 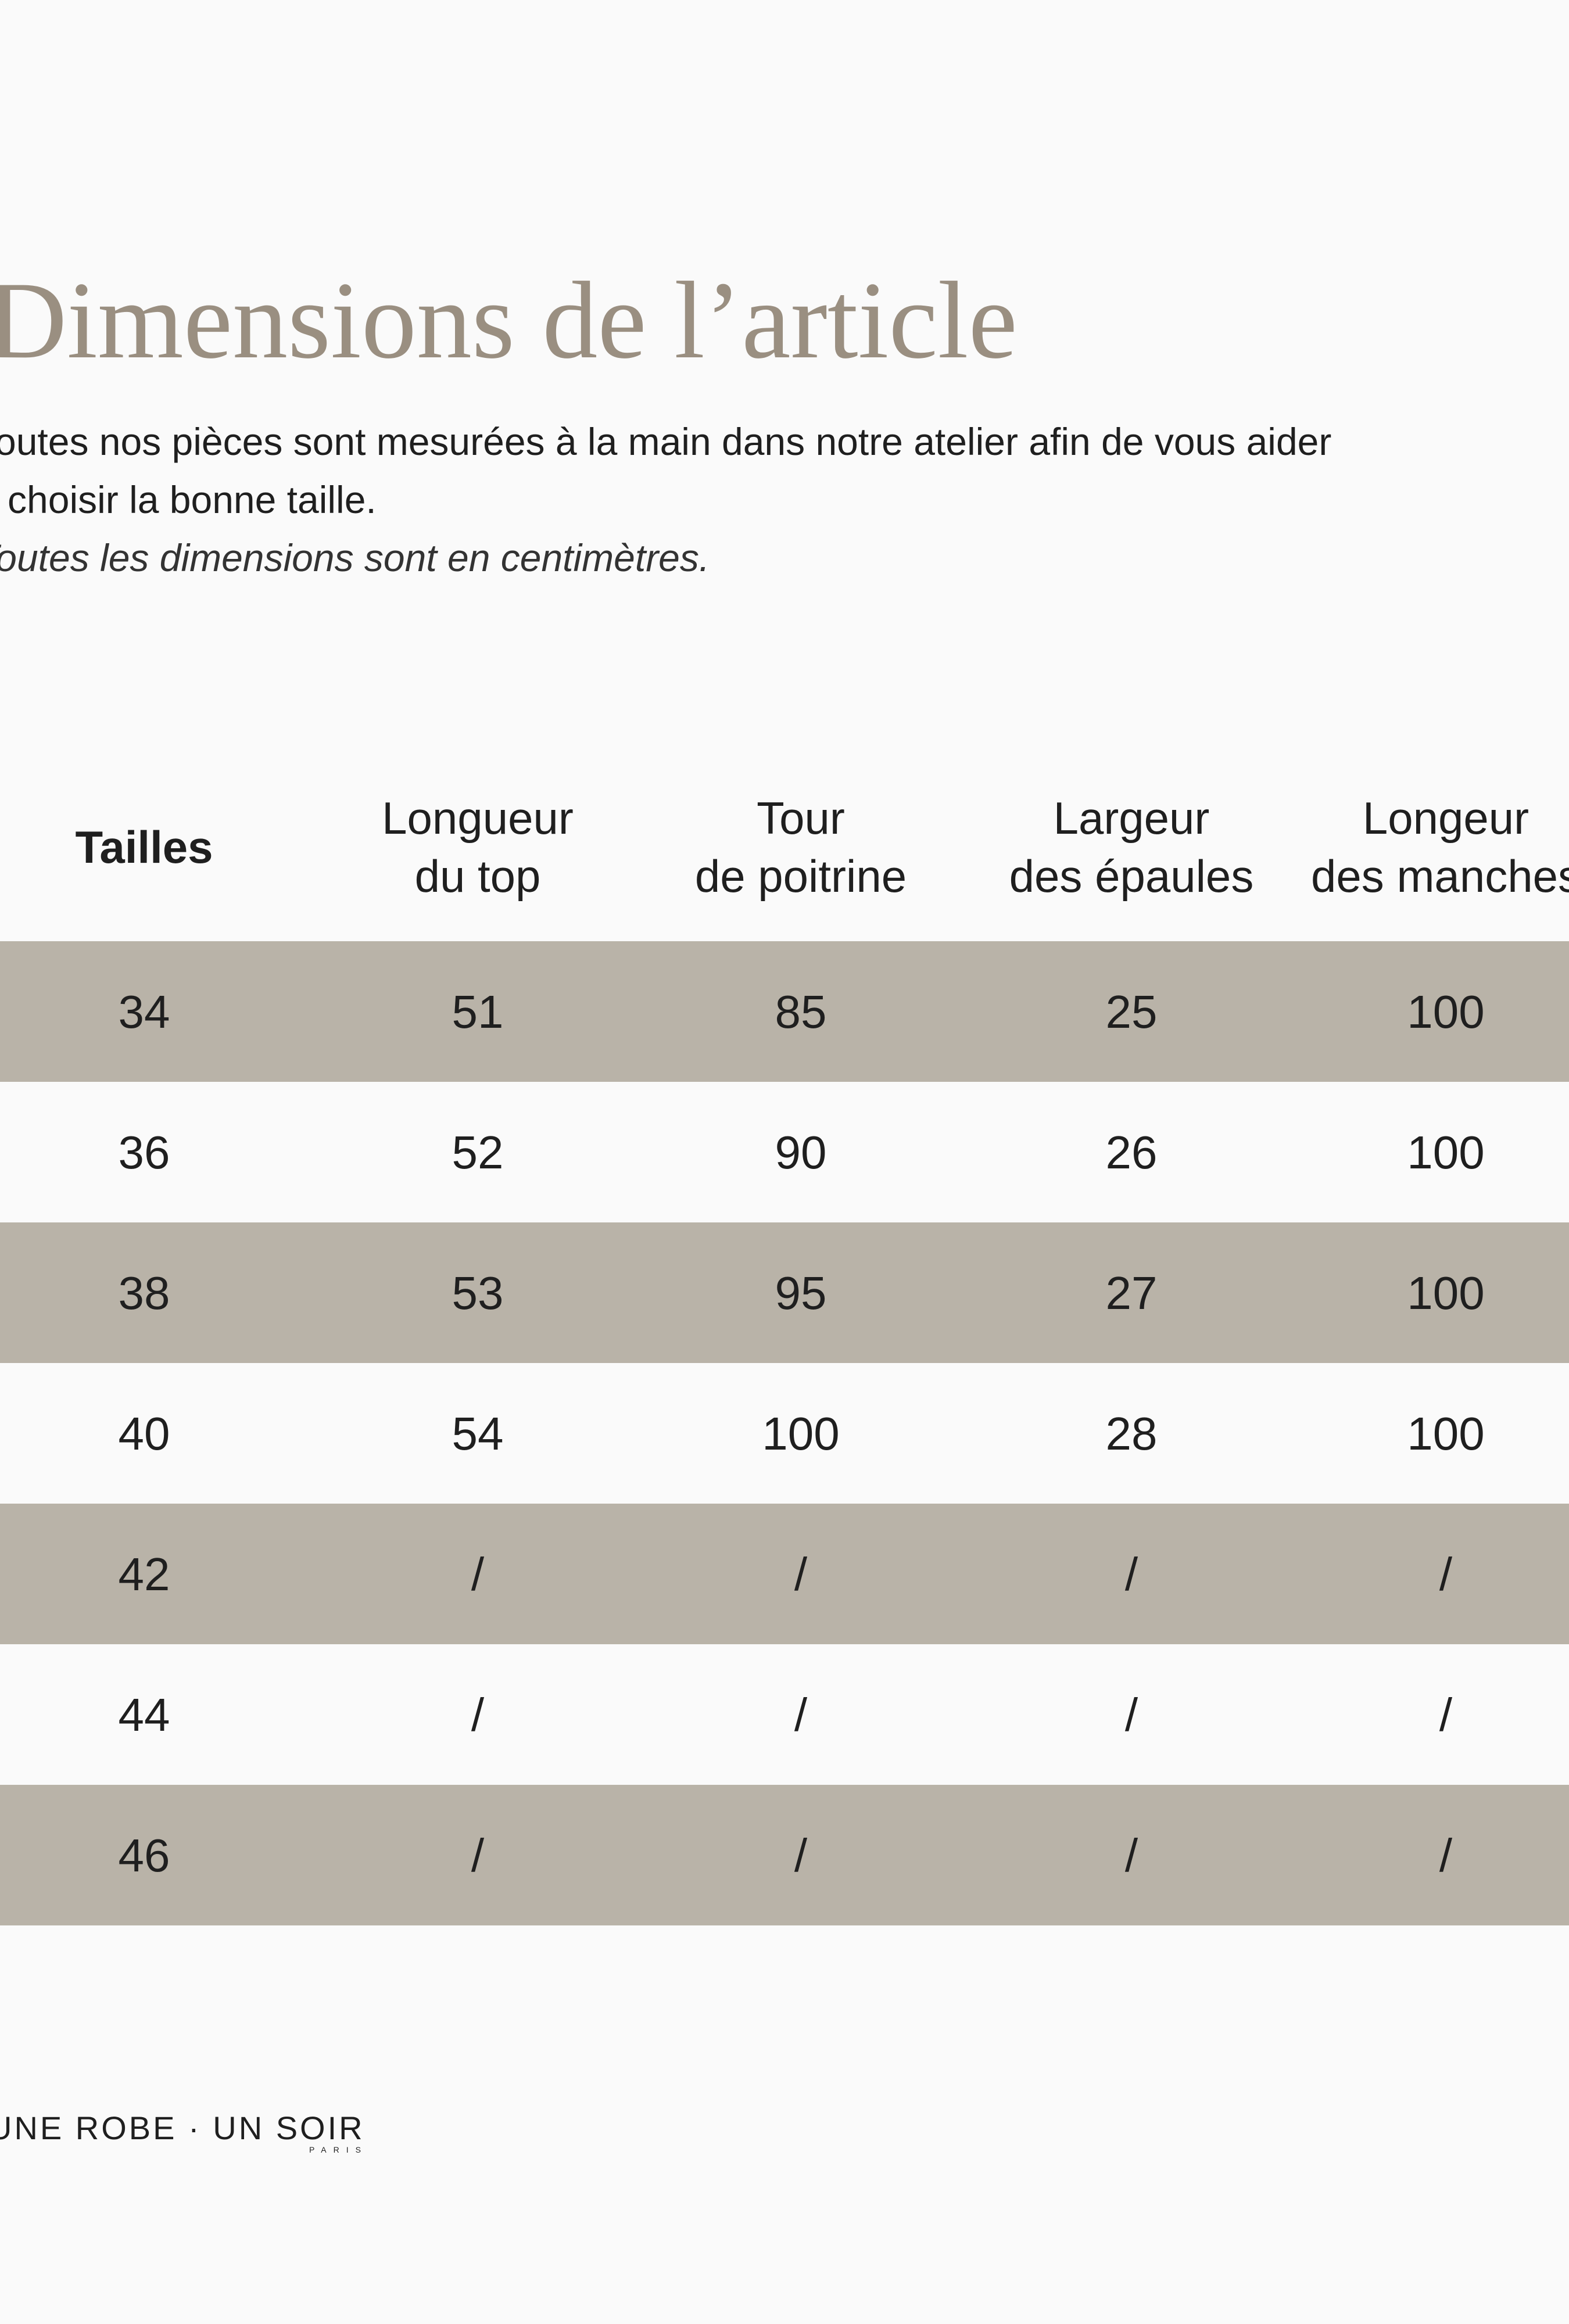 What do you see at coordinates (478, 1152) in the screenshot?
I see `value-cell: 52` at bounding box center [478, 1152].